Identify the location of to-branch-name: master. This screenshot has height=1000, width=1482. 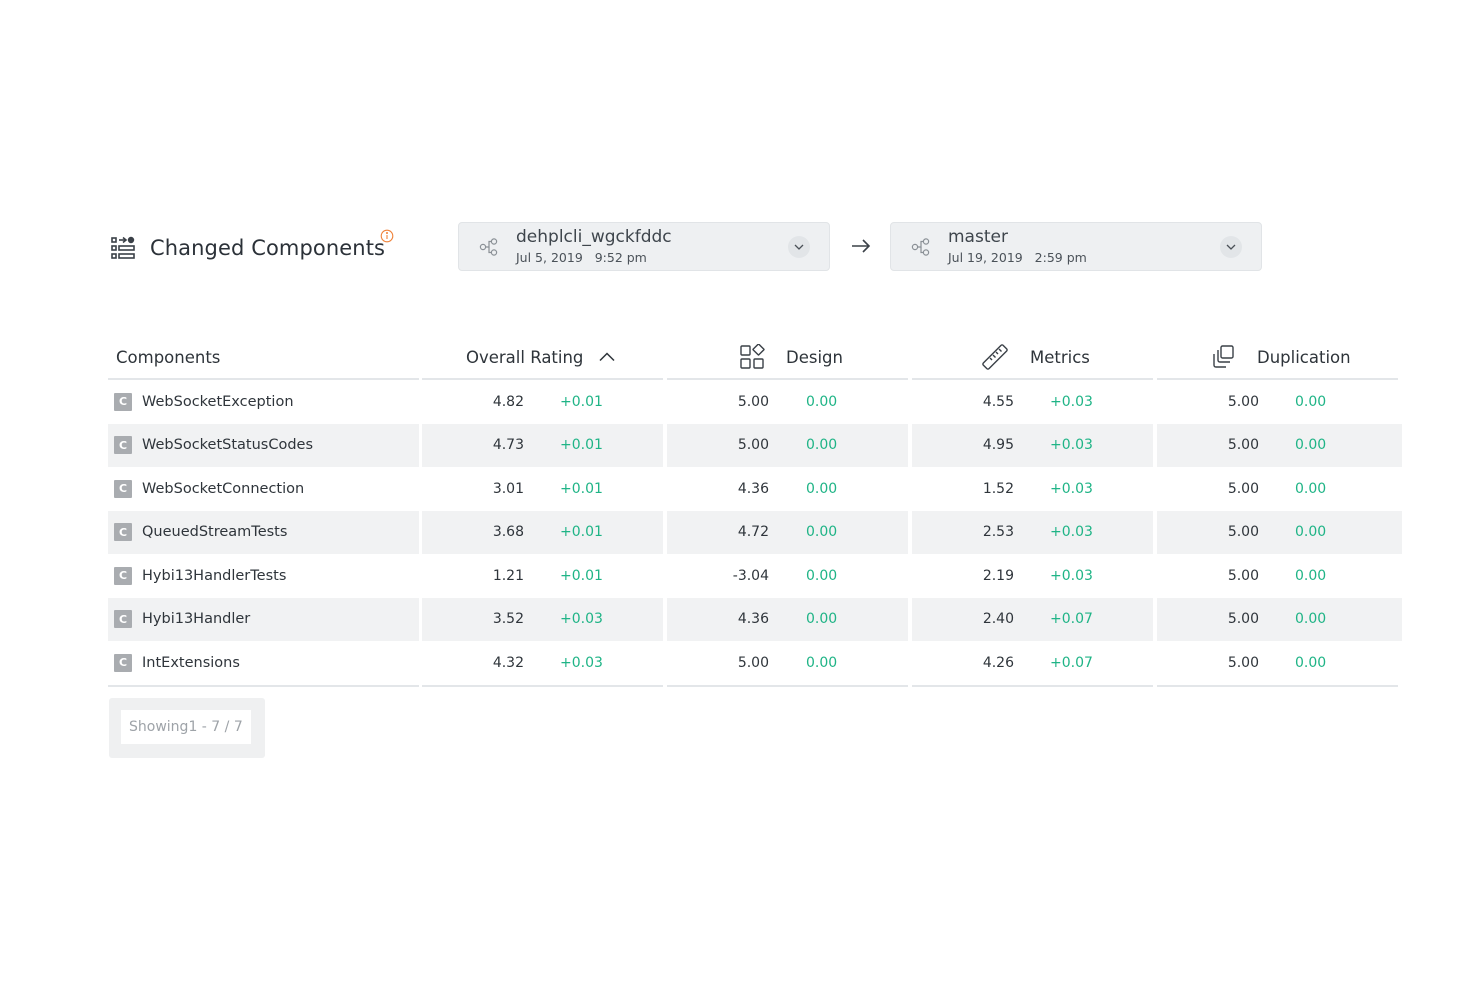
(978, 236).